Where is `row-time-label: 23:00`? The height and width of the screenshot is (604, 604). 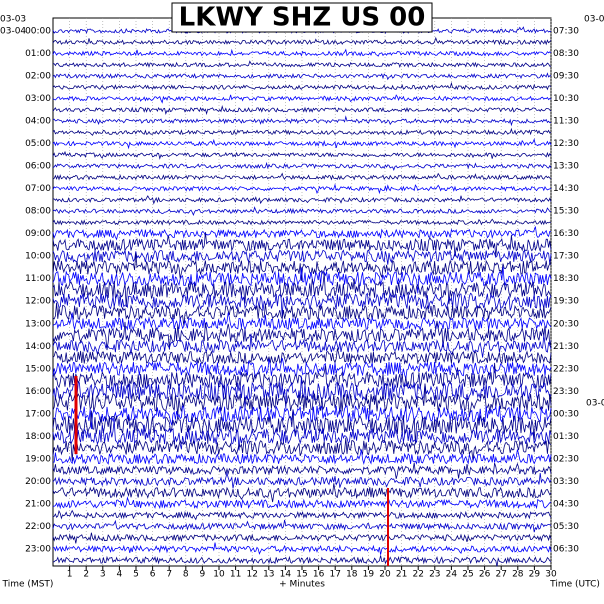
row-time-label: 23:00 is located at coordinates (38, 549).